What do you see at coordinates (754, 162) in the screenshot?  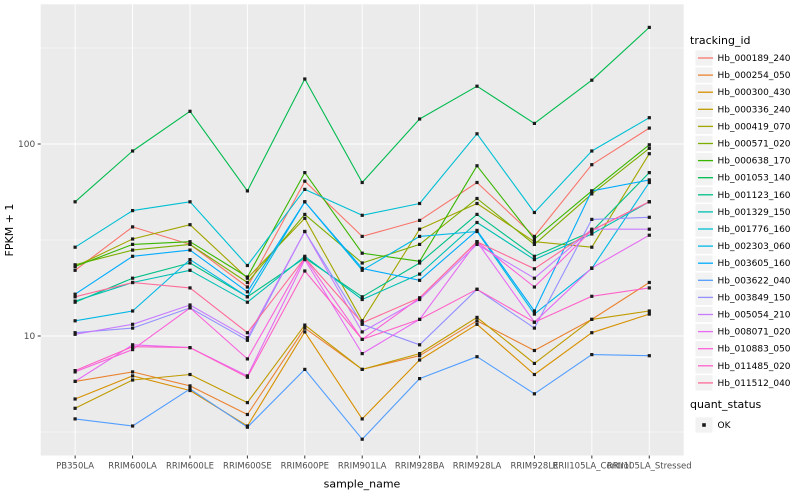 I see `legend-entry-label: Hb_000638_170` at bounding box center [754, 162].